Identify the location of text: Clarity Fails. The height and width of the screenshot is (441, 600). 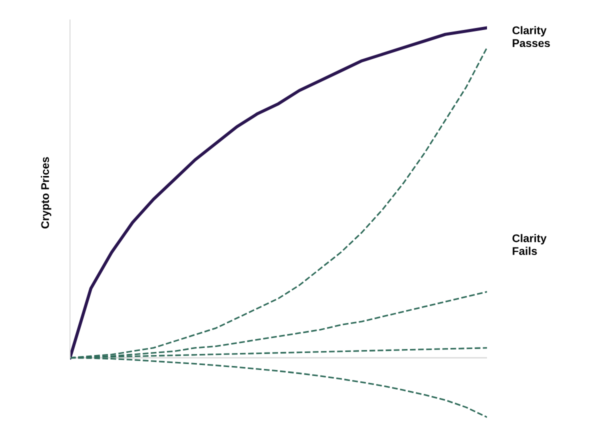
(529, 244).